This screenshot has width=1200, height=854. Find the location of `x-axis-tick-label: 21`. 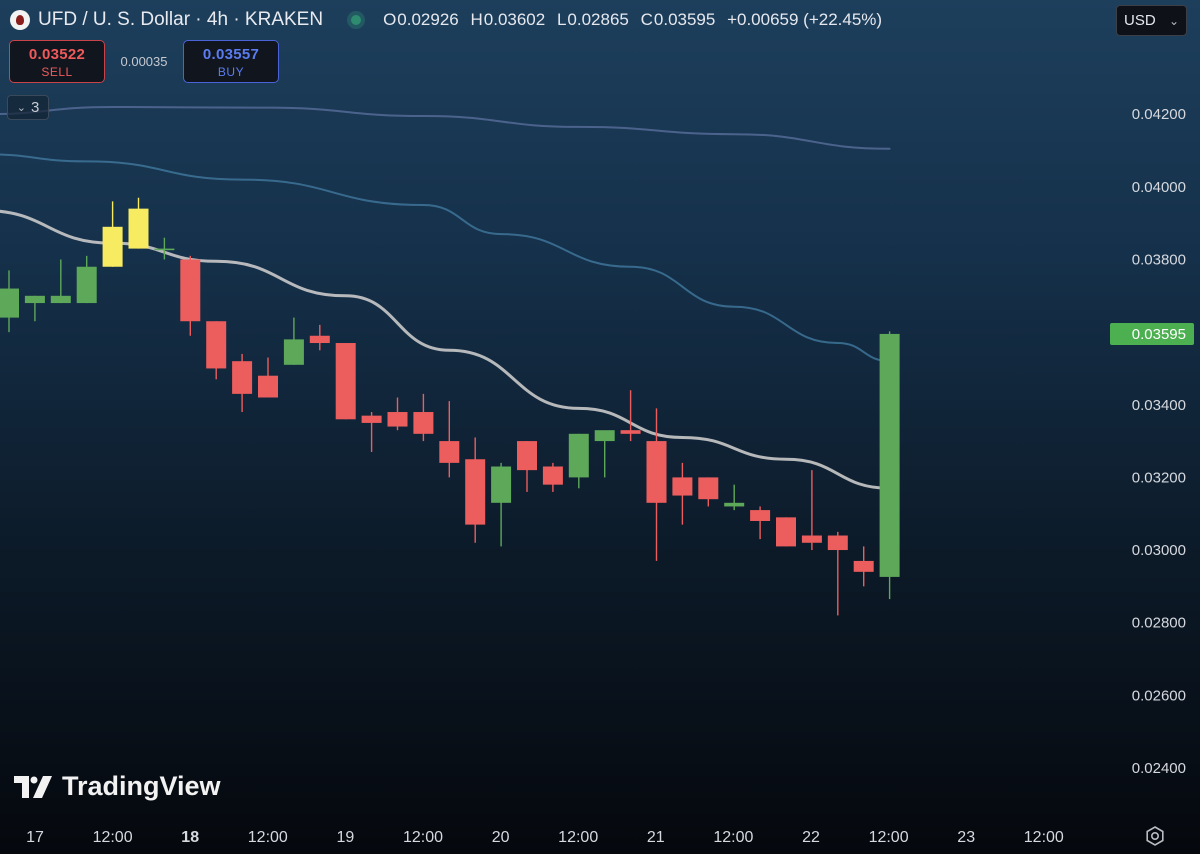

x-axis-tick-label: 21 is located at coordinates (656, 837).